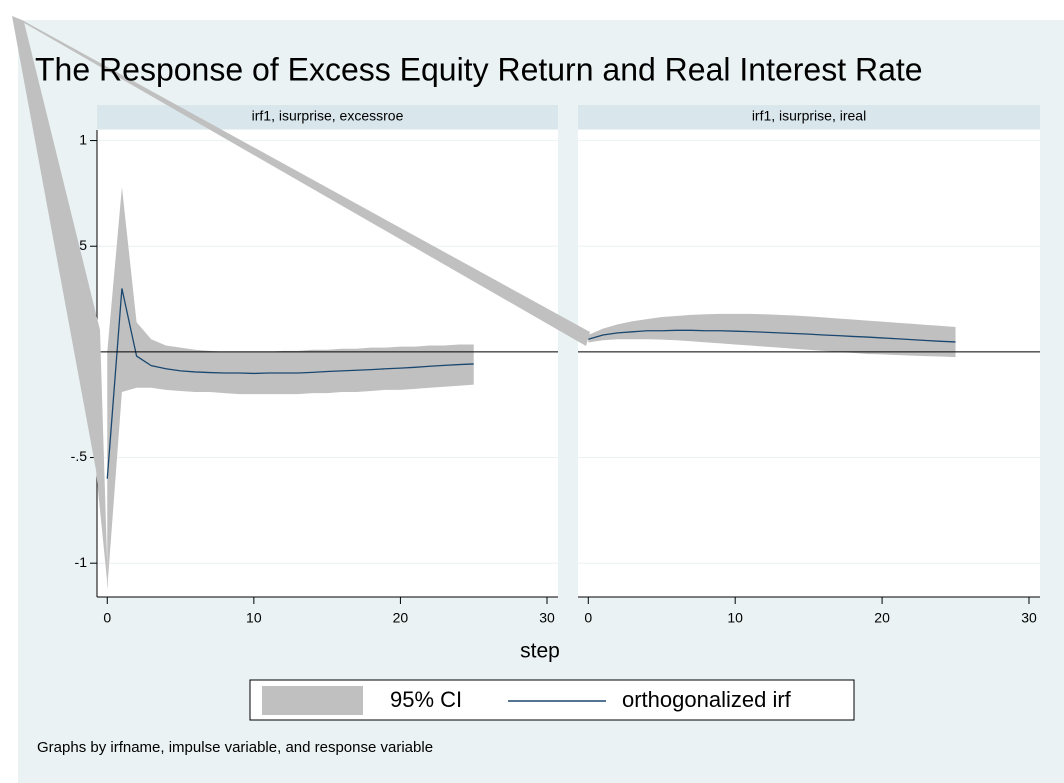  What do you see at coordinates (79, 456) in the screenshot?
I see `y-tick-label: -.5` at bounding box center [79, 456].